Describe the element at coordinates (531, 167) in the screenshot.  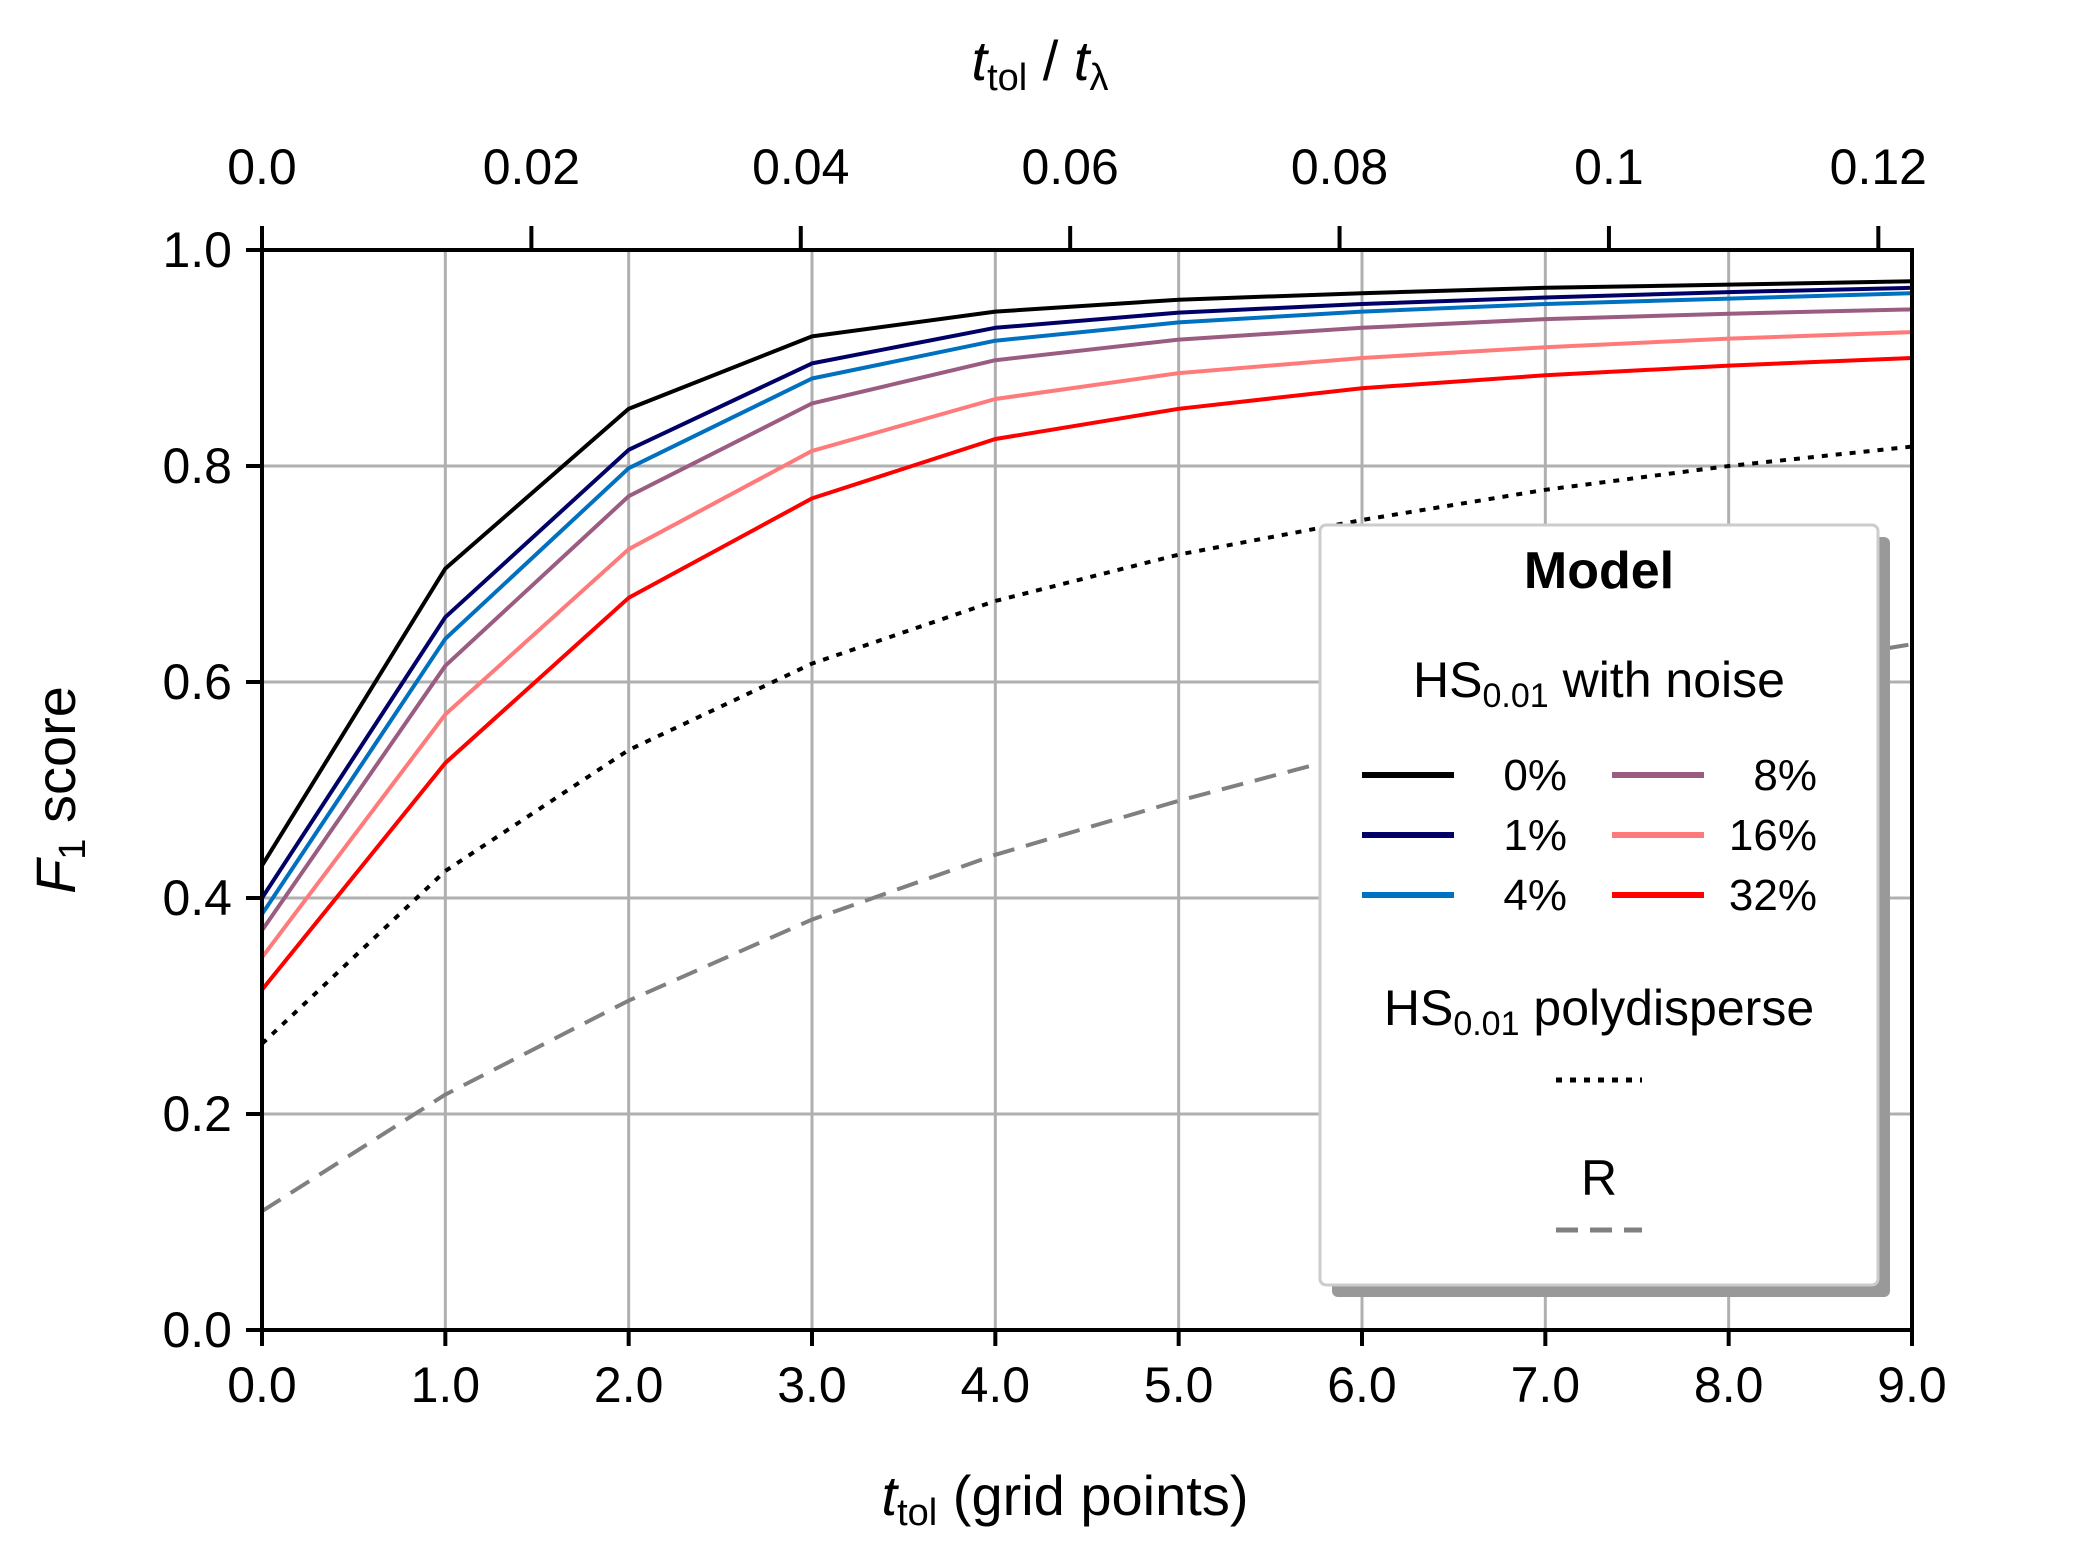
I see `top-x-tick-label-1: 0.02` at that location.